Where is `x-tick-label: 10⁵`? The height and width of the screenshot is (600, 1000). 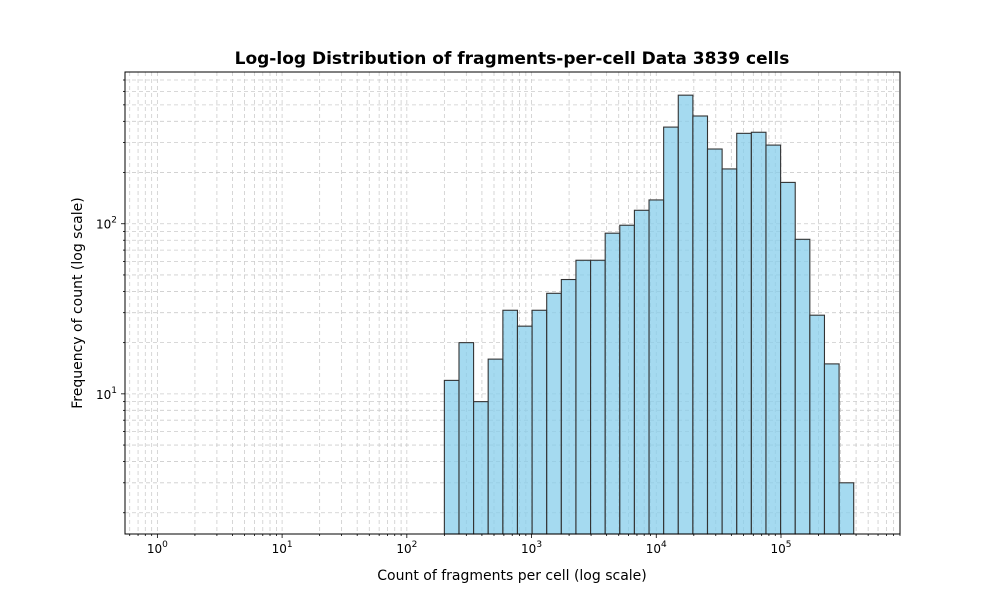 x-tick-label: 10⁵ is located at coordinates (780, 548).